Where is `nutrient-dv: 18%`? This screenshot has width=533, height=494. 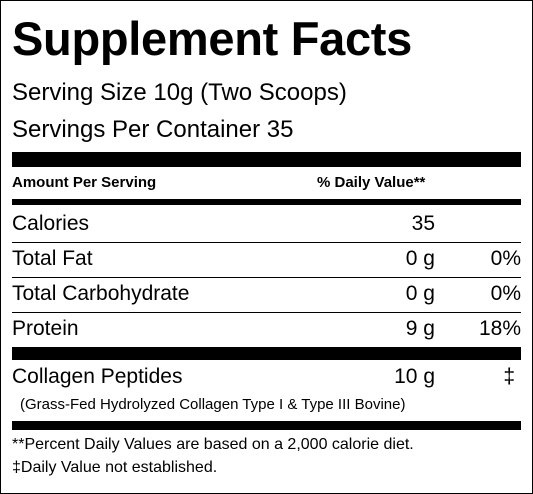
nutrient-dv: 18% is located at coordinates (499, 328).